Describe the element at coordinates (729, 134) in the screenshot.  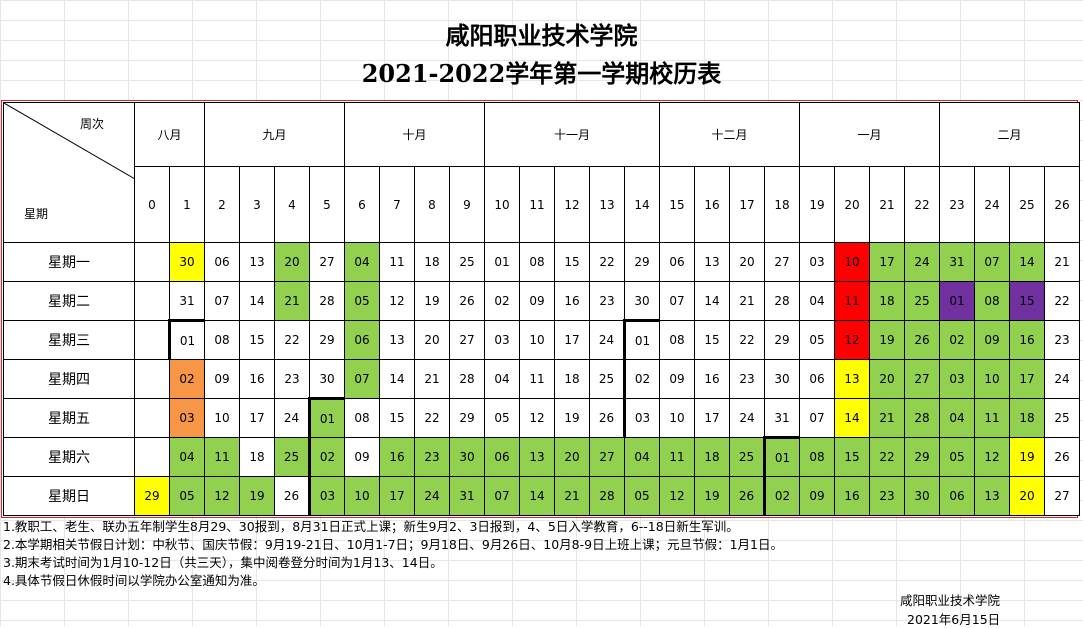
I see `month-header: 十二月` at that location.